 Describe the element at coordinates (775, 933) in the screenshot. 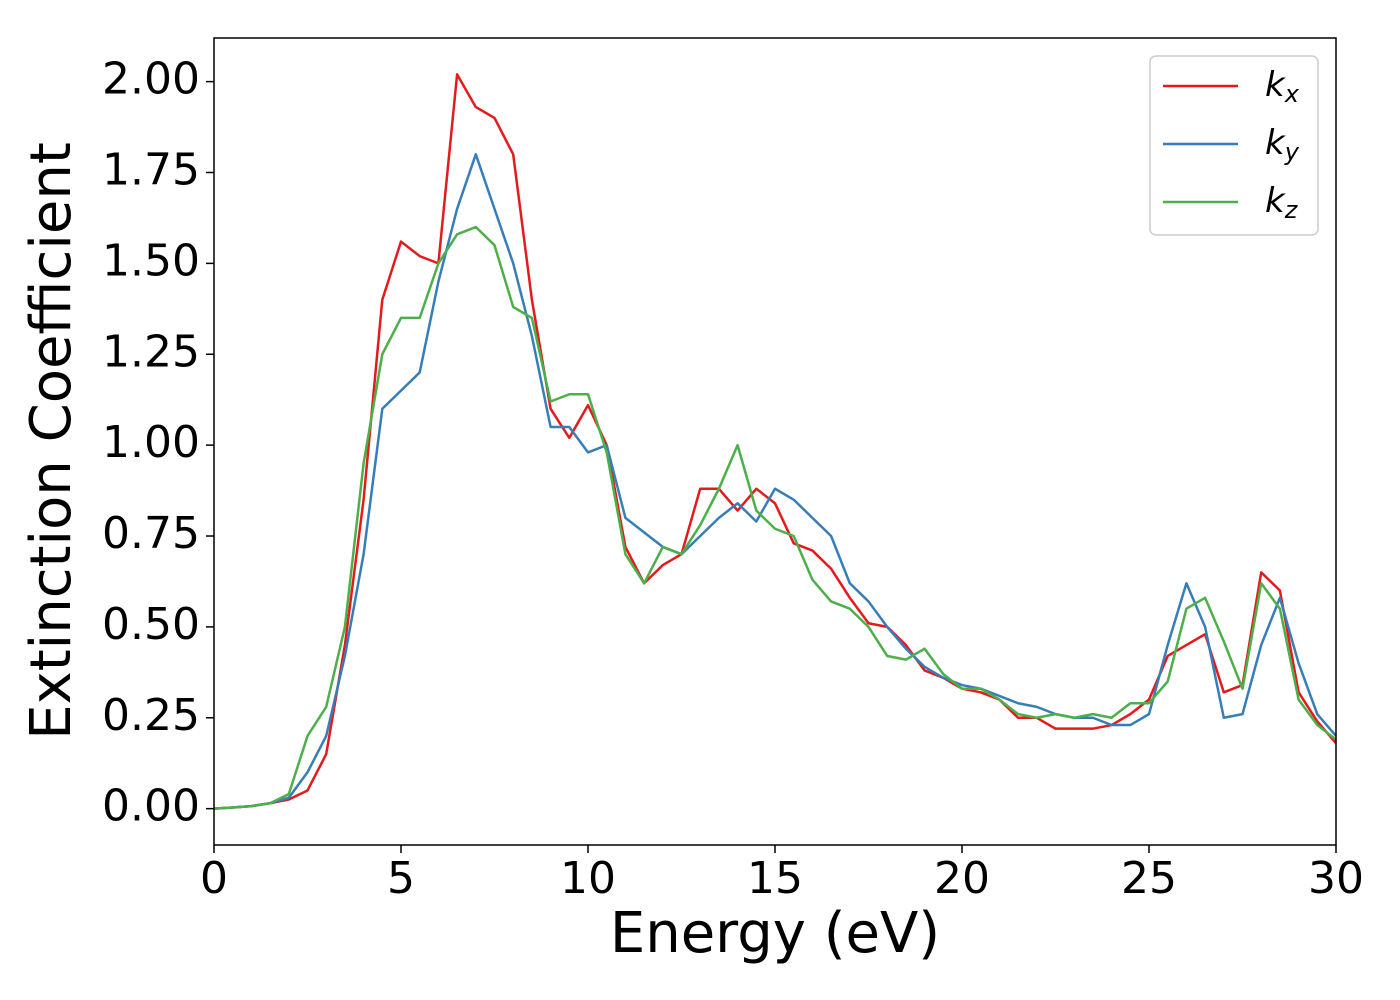

I see `x-axis-label: Energy (eV)` at that location.